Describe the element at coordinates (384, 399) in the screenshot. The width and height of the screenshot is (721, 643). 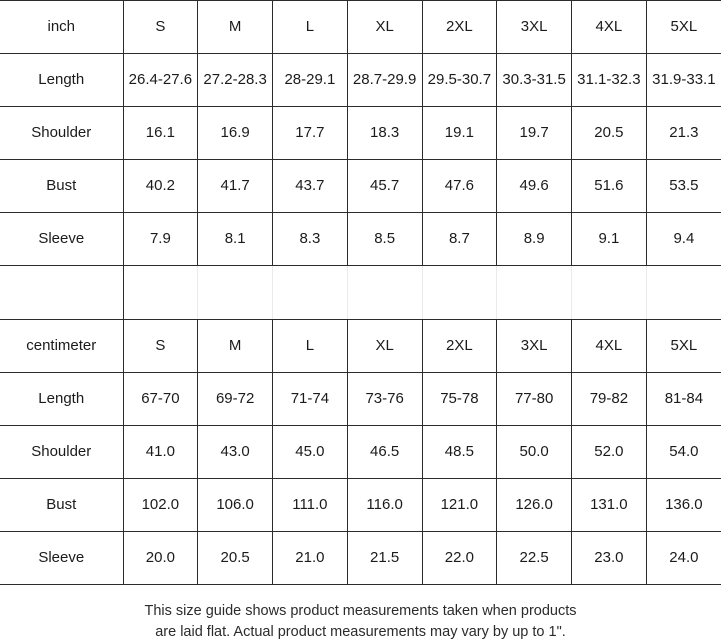
I see `cell-cm-length-xl: 73-76` at that location.